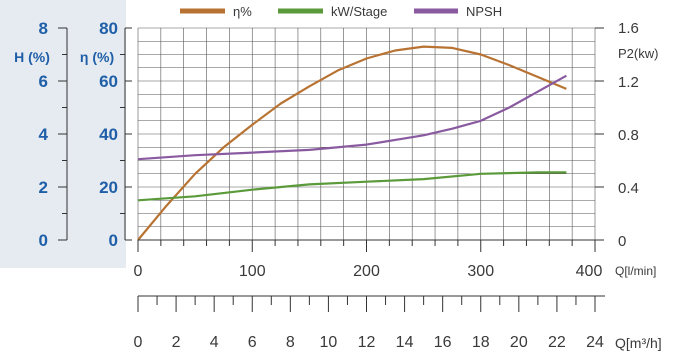 The width and height of the screenshot is (687, 361). What do you see at coordinates (138, 271) in the screenshot?
I see `q-lmin-tick-label-0: 0` at bounding box center [138, 271].